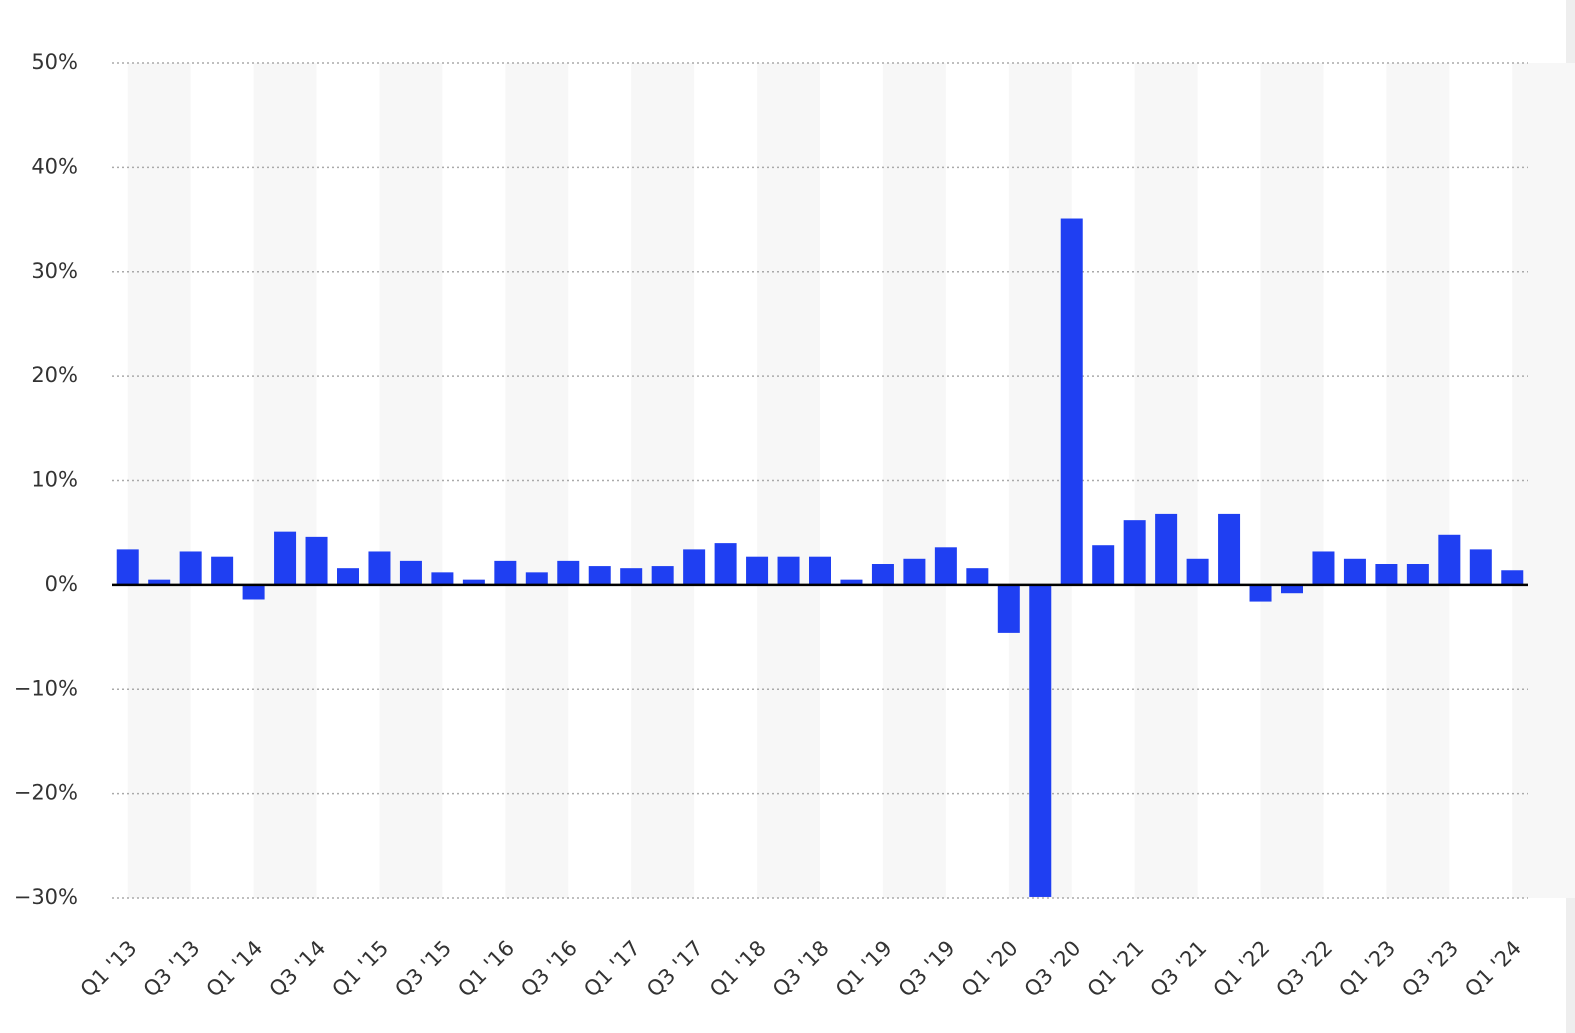 The height and width of the screenshot is (1033, 1575). What do you see at coordinates (927, 969) in the screenshot?
I see `x-tick-label: Q3 '19` at bounding box center [927, 969].